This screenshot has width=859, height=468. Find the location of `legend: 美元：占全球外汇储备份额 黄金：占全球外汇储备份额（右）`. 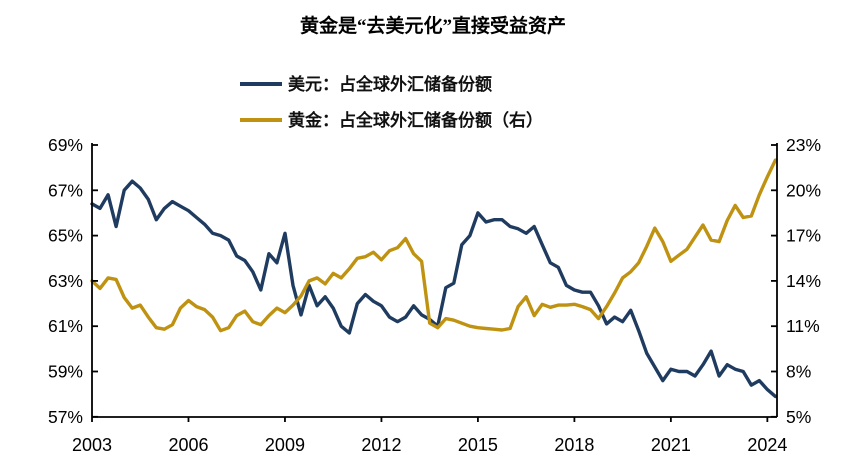

legend: 美元：占全球外汇储备份额 黄金：占全球外汇储备份额（右） is located at coordinates (391, 102).